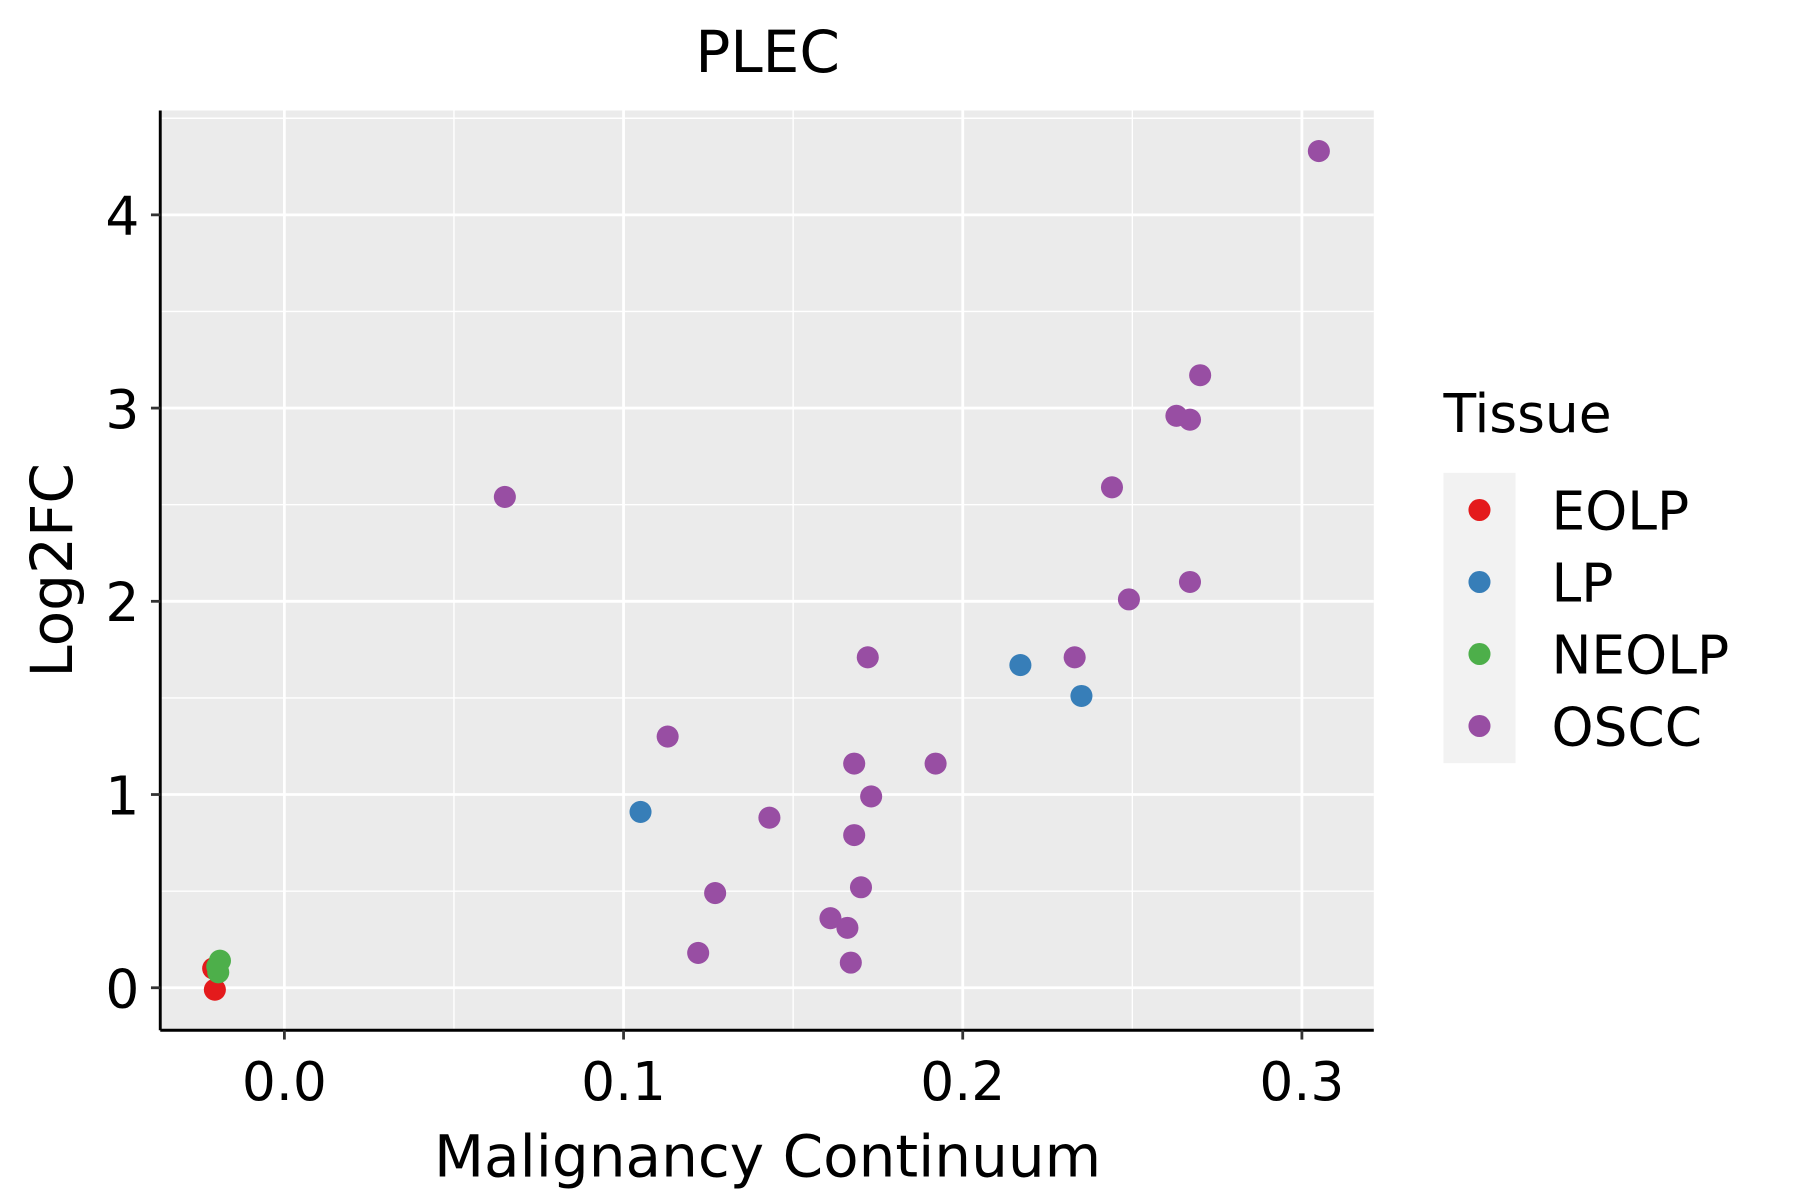 The image size is (1800, 1200). I want to click on y-tick-label: 3, so click(122, 409).